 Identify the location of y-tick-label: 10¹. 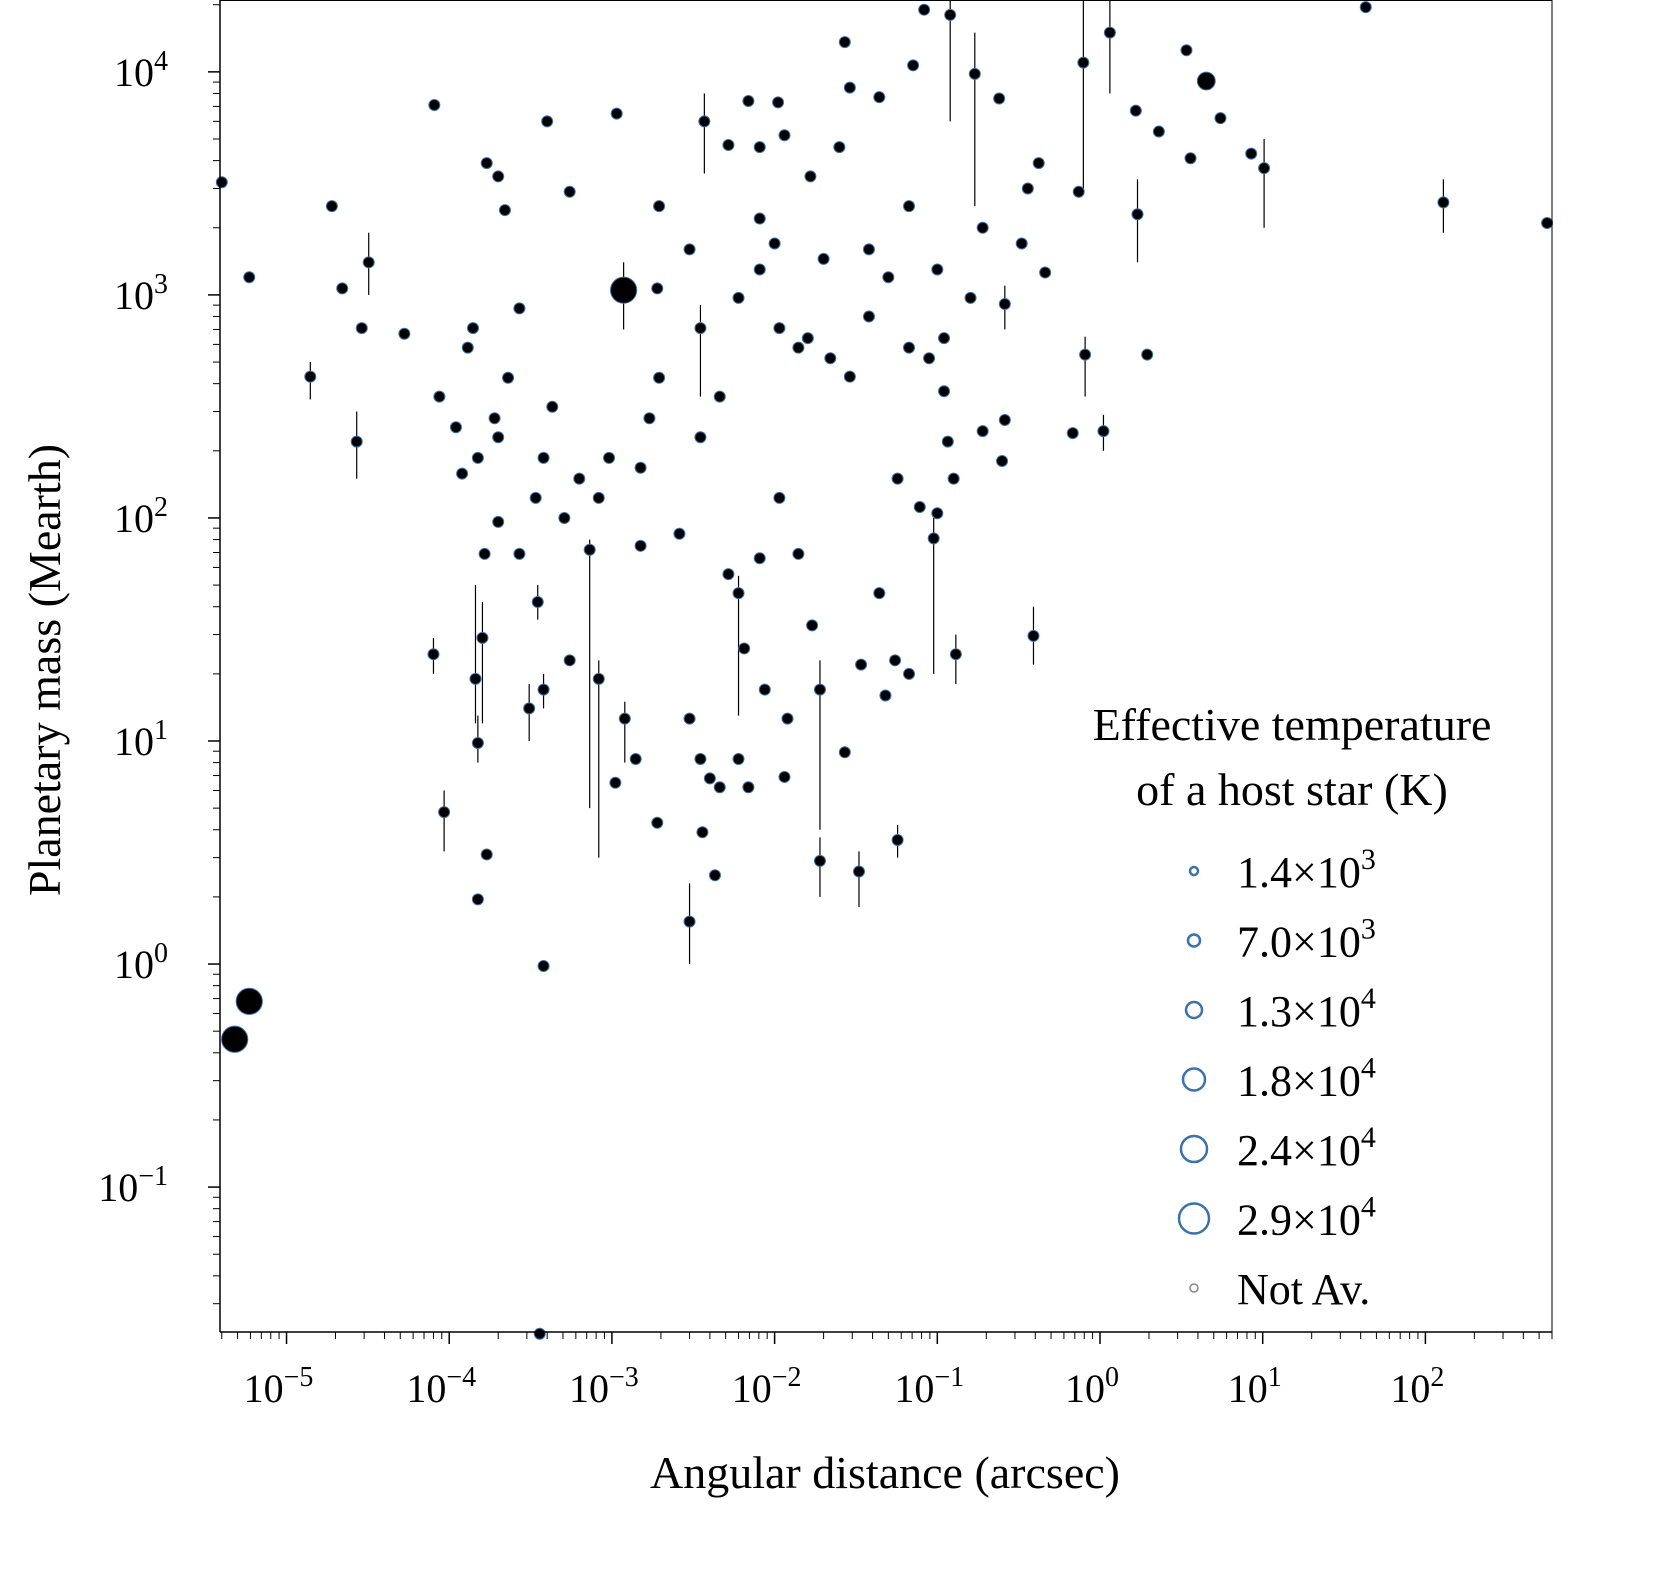
(141, 739).